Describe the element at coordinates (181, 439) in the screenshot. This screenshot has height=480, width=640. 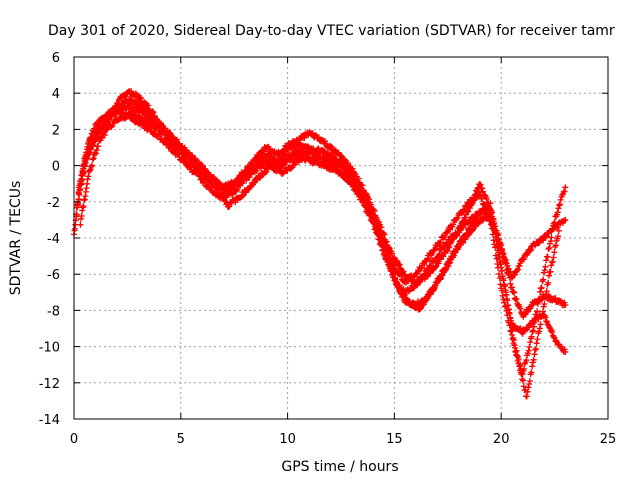
I see `x-tick-label: 5` at that location.